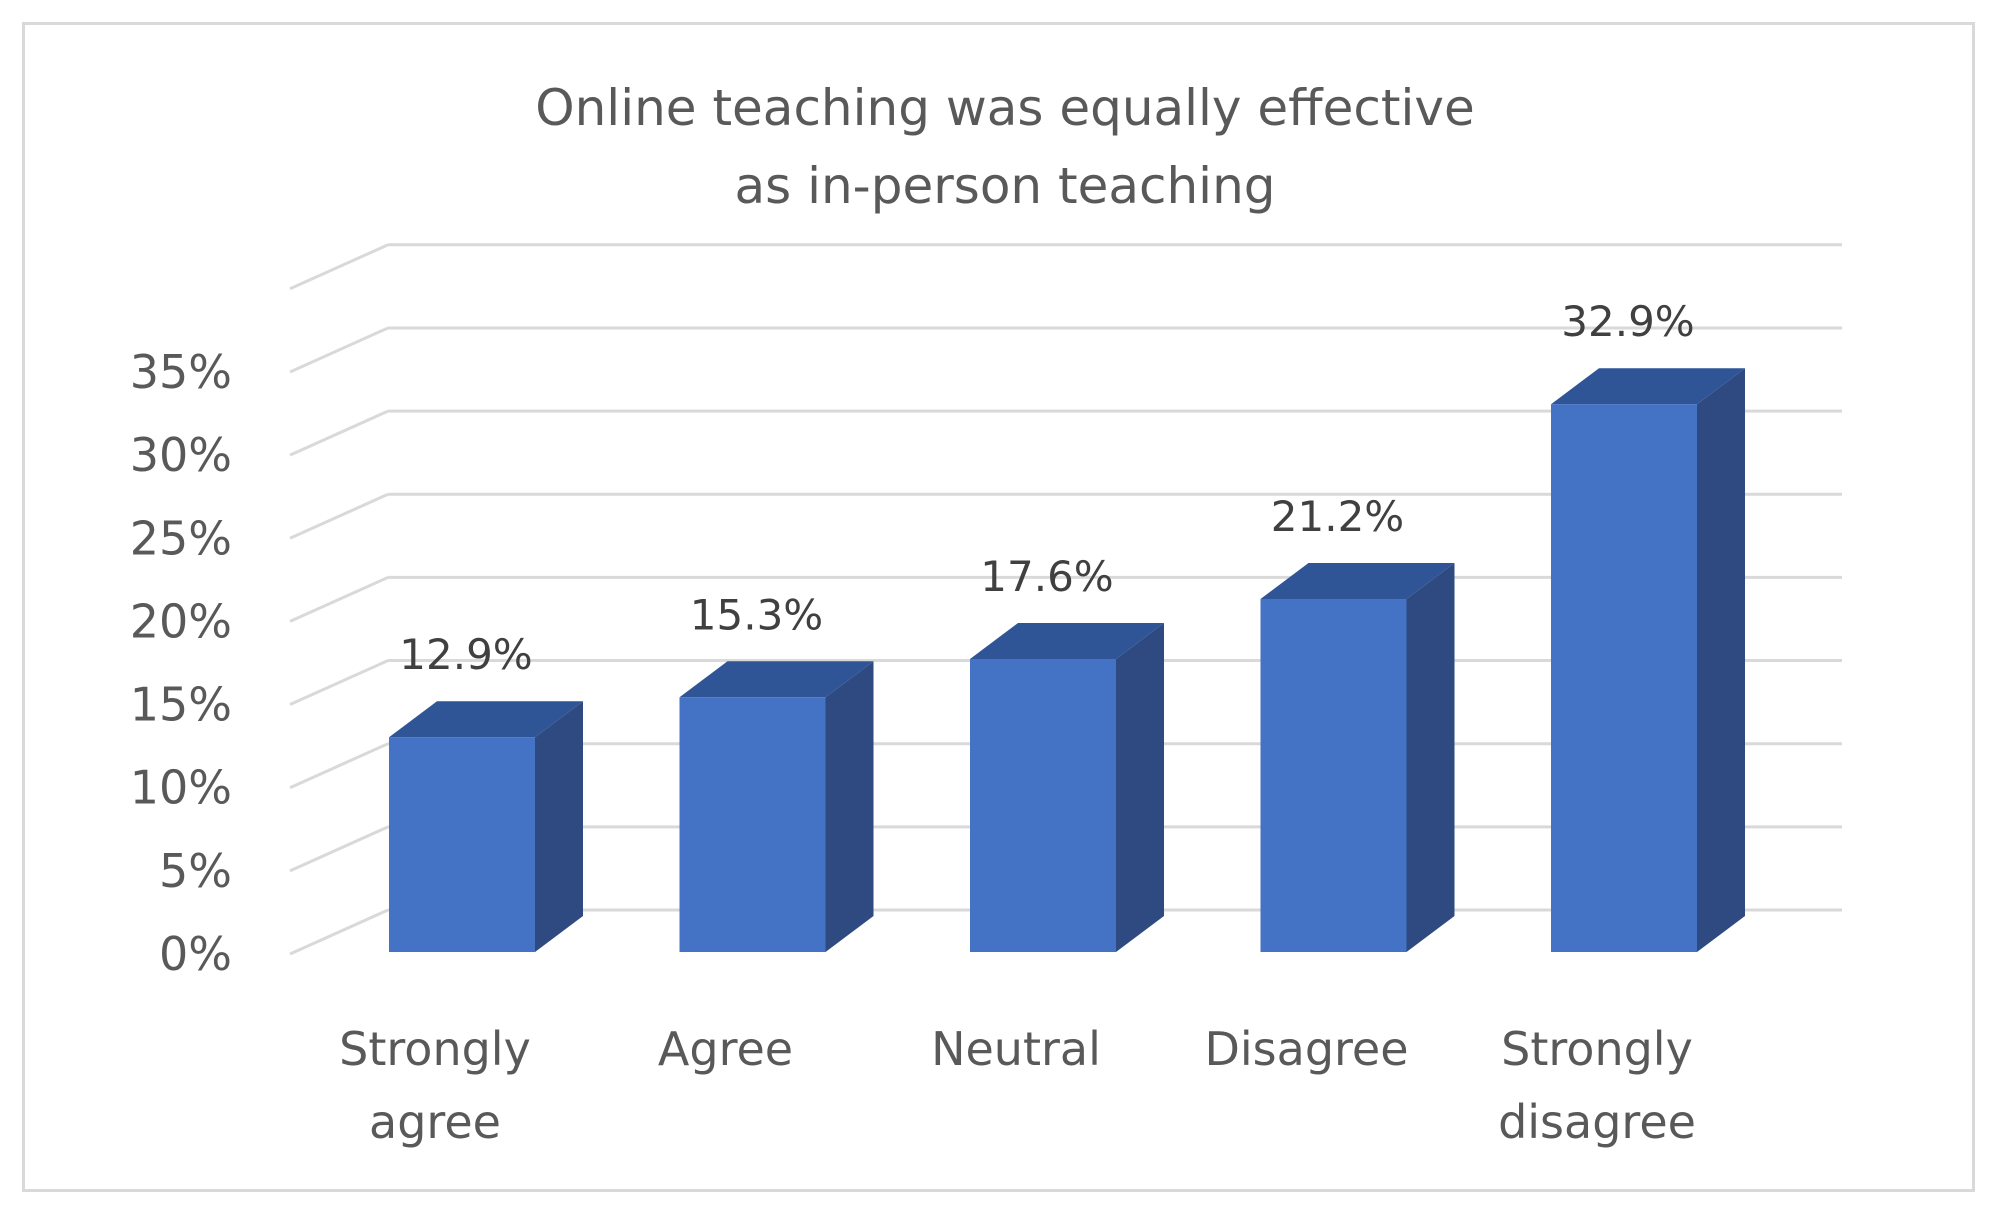 The image size is (1997, 1214). What do you see at coordinates (181, 538) in the screenshot?
I see `y-tick-label: 25%` at bounding box center [181, 538].